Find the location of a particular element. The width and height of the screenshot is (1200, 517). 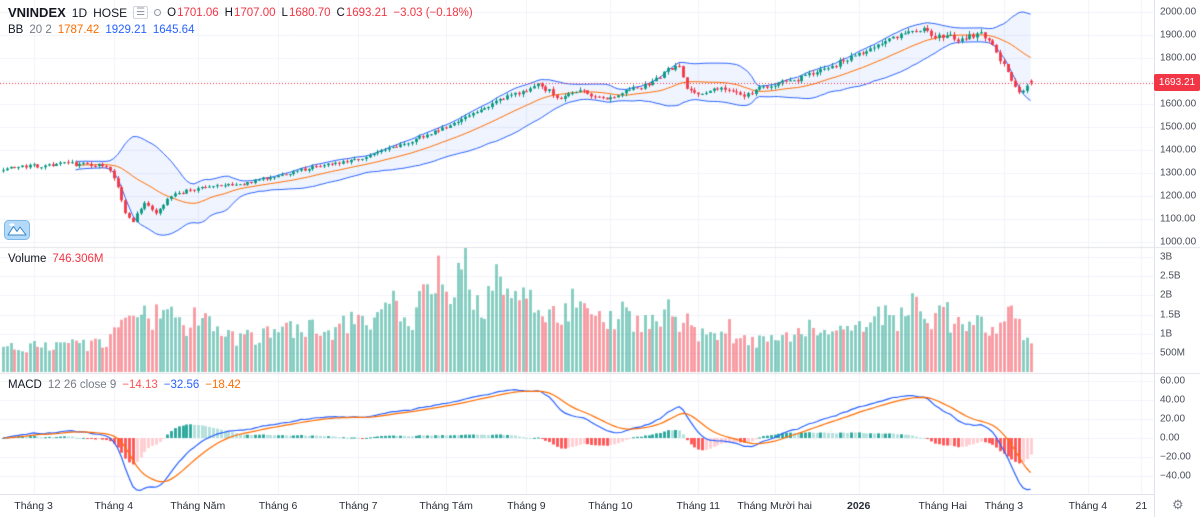

high-value: 1707.00 is located at coordinates (254, 12).